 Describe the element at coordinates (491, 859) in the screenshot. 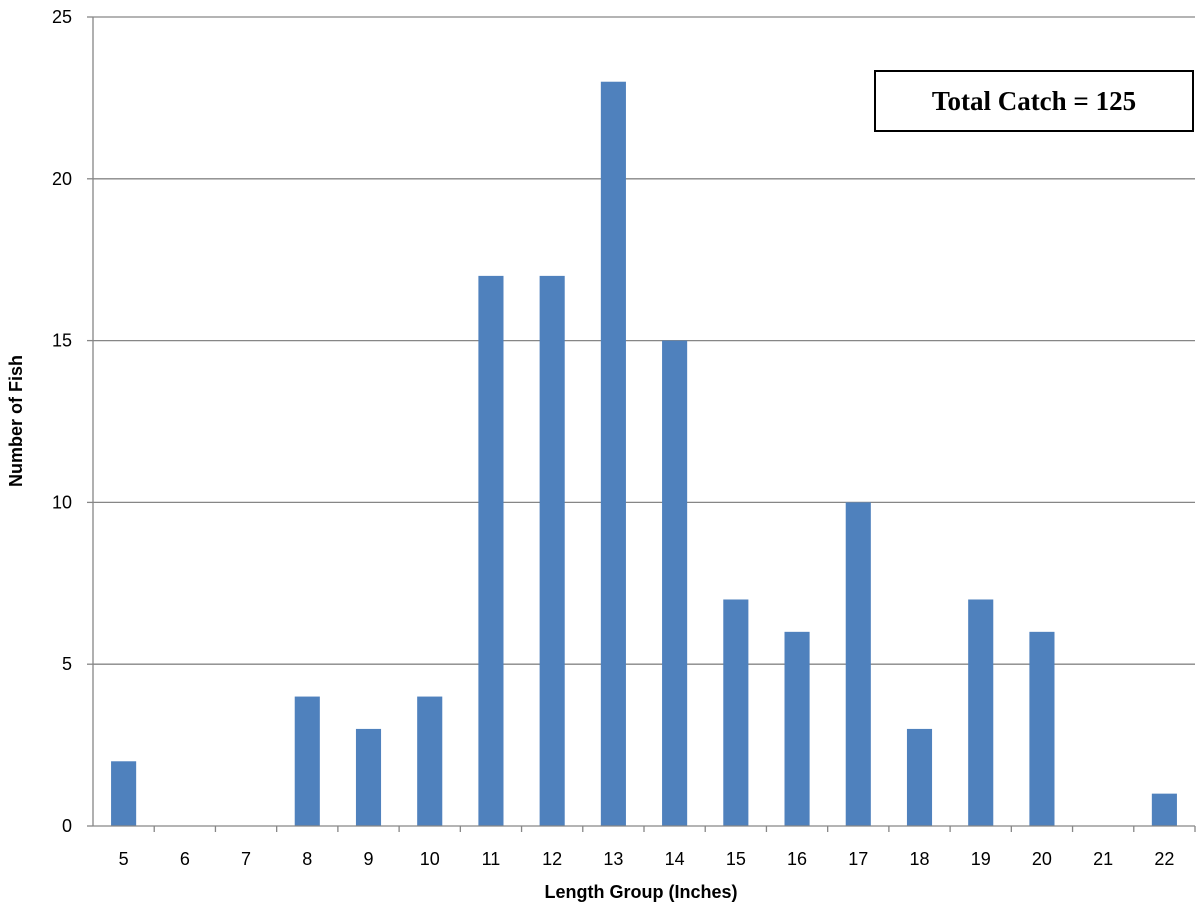

I see `x-tick-label: 11` at that location.